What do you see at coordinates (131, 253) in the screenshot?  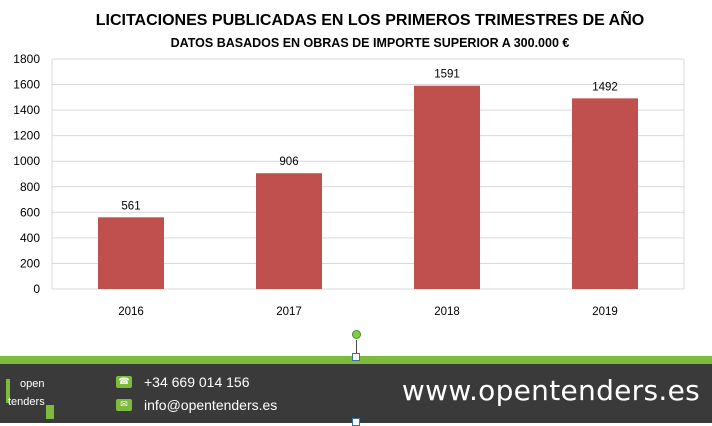 I see `bar-2016` at bounding box center [131, 253].